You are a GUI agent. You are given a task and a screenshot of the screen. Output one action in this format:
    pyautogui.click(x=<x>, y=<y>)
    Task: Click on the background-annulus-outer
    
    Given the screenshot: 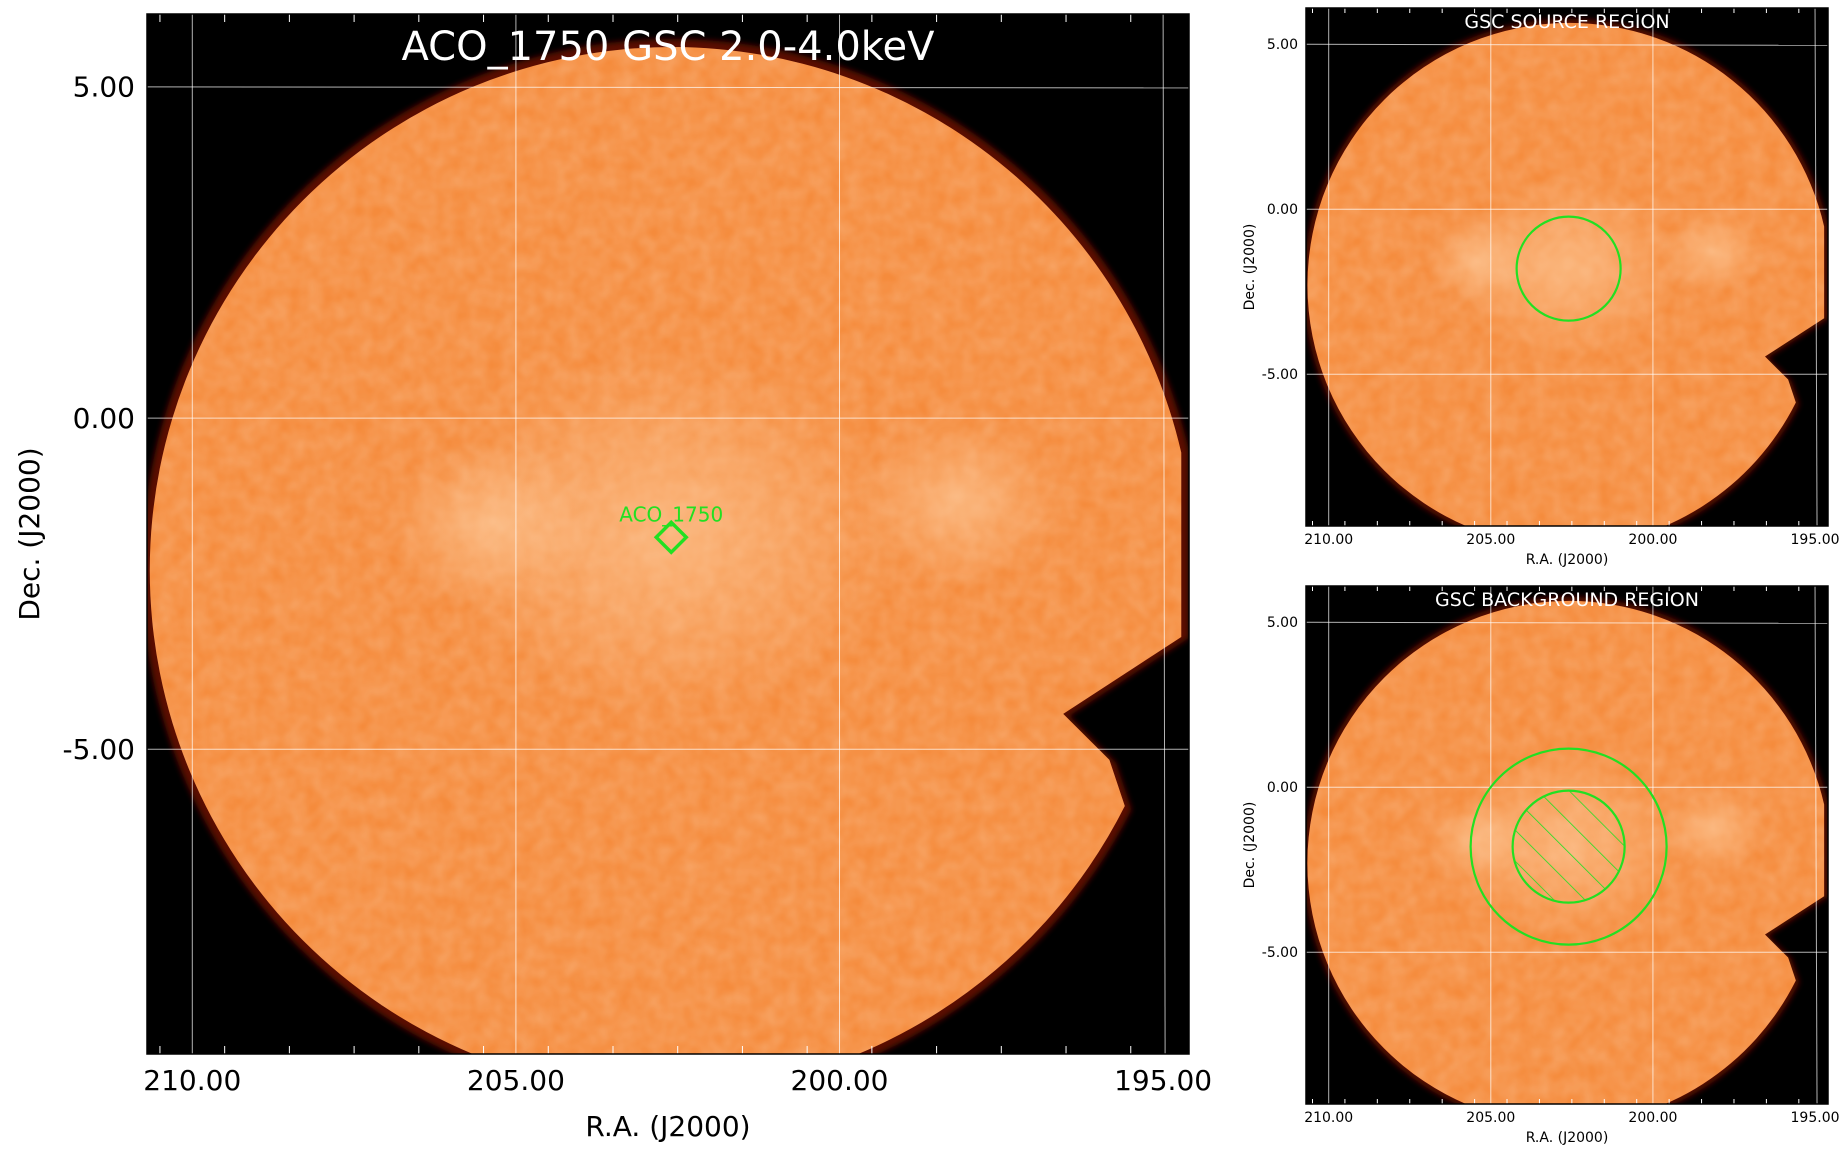 What is the action you would take?
    pyautogui.click(x=1568, y=846)
    